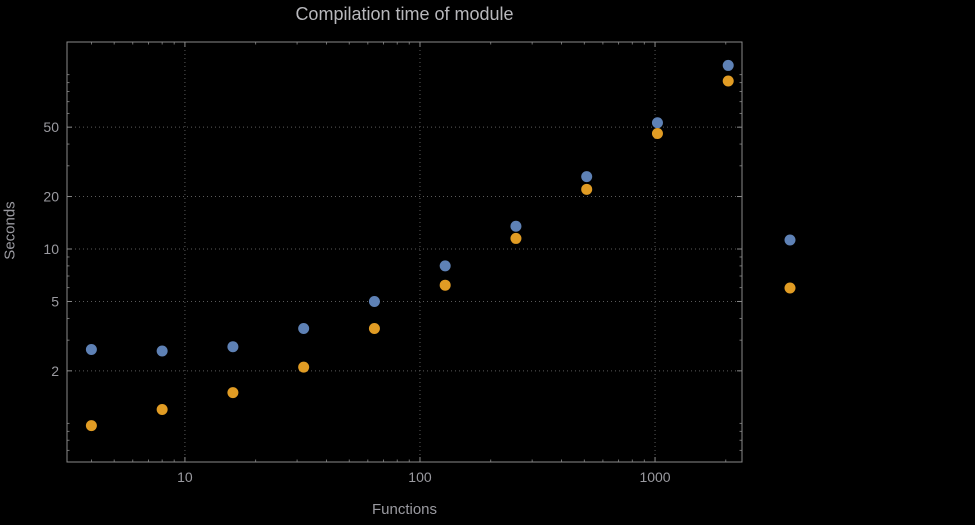 The width and height of the screenshot is (975, 525). What do you see at coordinates (51, 127) in the screenshot?
I see `y-tick-label: 50` at bounding box center [51, 127].